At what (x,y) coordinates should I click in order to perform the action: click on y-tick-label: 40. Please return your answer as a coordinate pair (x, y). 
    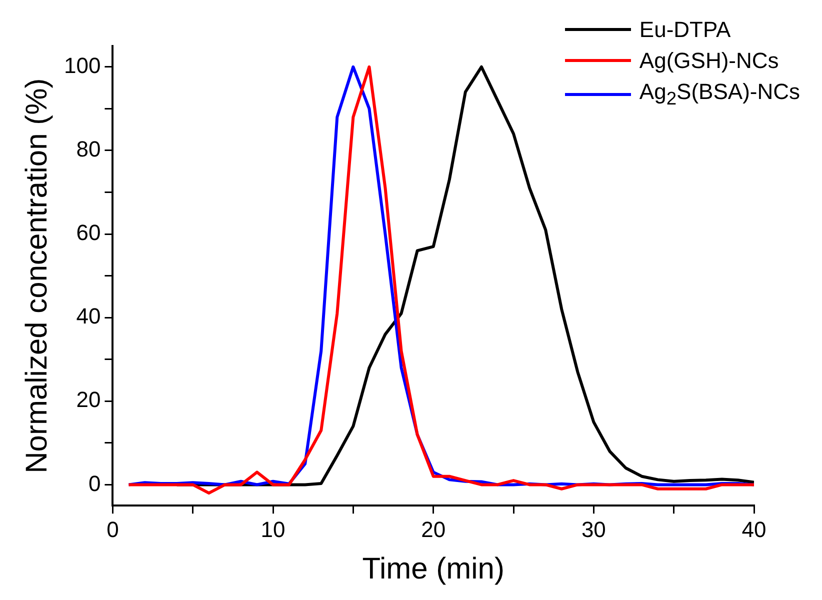
    Looking at the image, I should click on (88, 316).